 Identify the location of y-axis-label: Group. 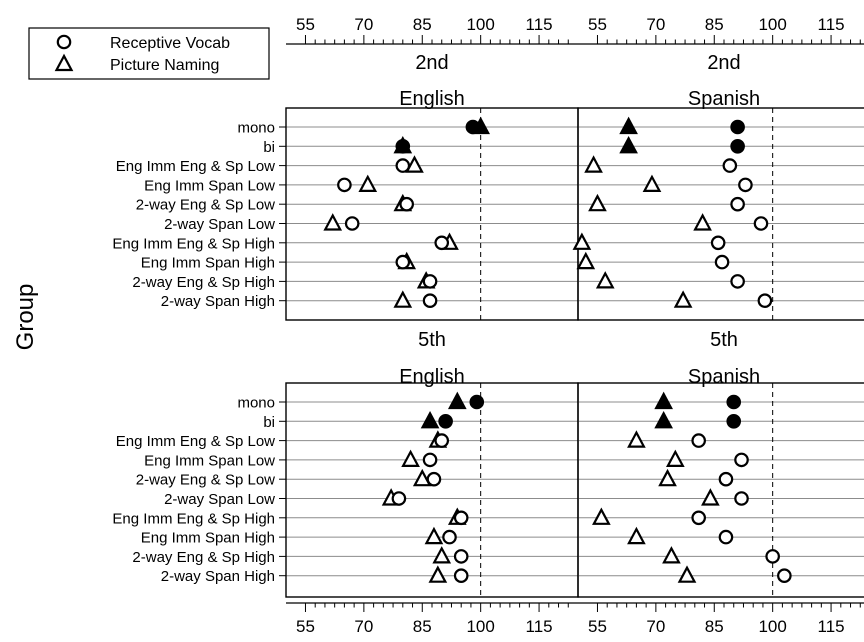
(25, 317).